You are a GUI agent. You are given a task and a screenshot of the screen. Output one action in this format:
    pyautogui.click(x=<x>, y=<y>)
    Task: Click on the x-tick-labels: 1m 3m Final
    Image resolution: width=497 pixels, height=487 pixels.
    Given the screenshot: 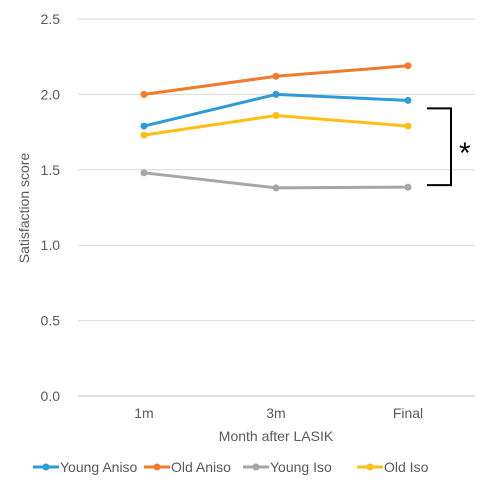 What is the action you would take?
    pyautogui.click(x=278, y=413)
    